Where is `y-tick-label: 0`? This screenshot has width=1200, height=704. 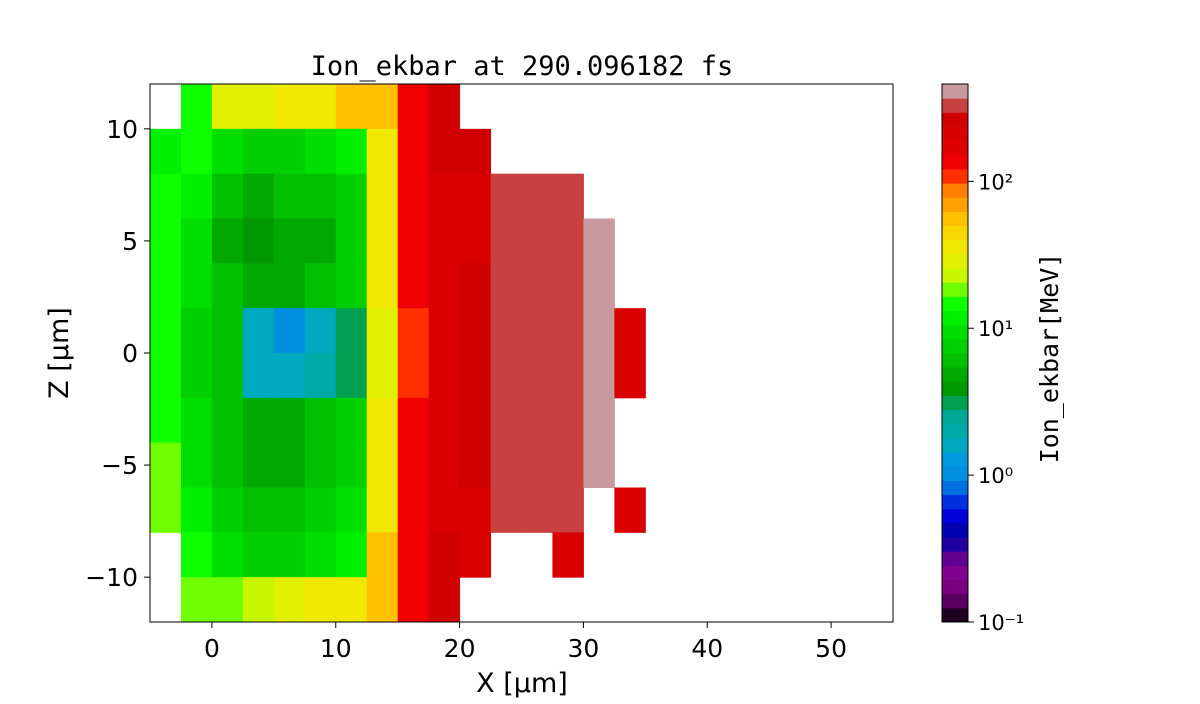
y-tick-label: 0 is located at coordinates (130, 353).